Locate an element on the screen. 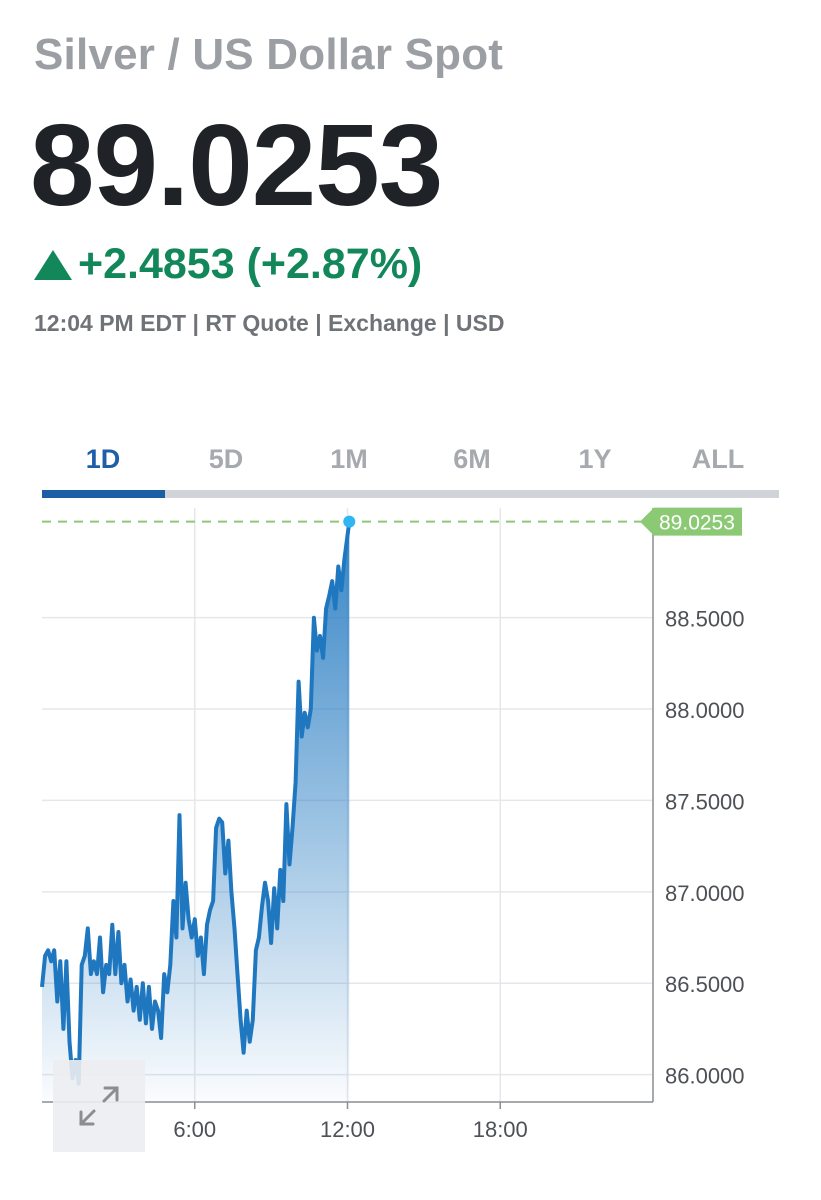 This screenshot has height=1200, width=821. x-tick-label: 6:00 is located at coordinates (194, 1129).